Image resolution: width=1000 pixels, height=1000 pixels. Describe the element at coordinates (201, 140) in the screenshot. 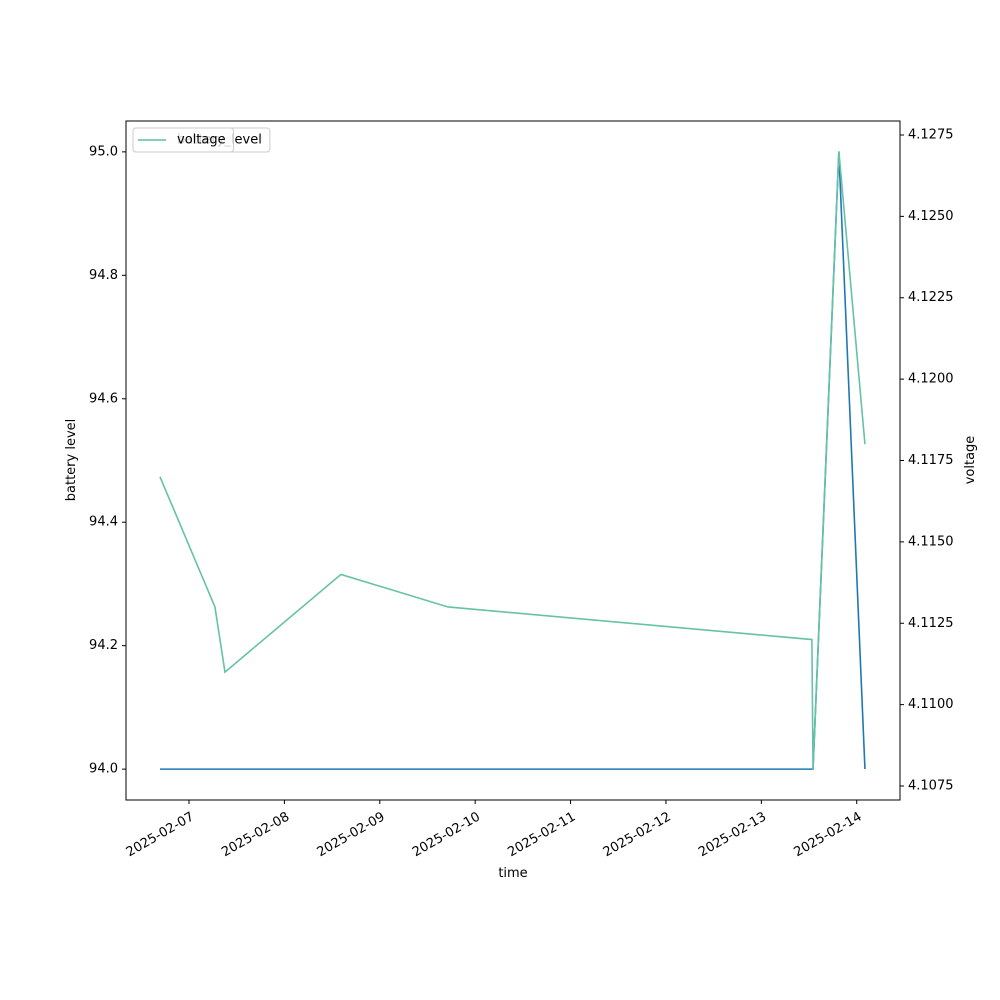

I see `legend-label: voltage` at that location.